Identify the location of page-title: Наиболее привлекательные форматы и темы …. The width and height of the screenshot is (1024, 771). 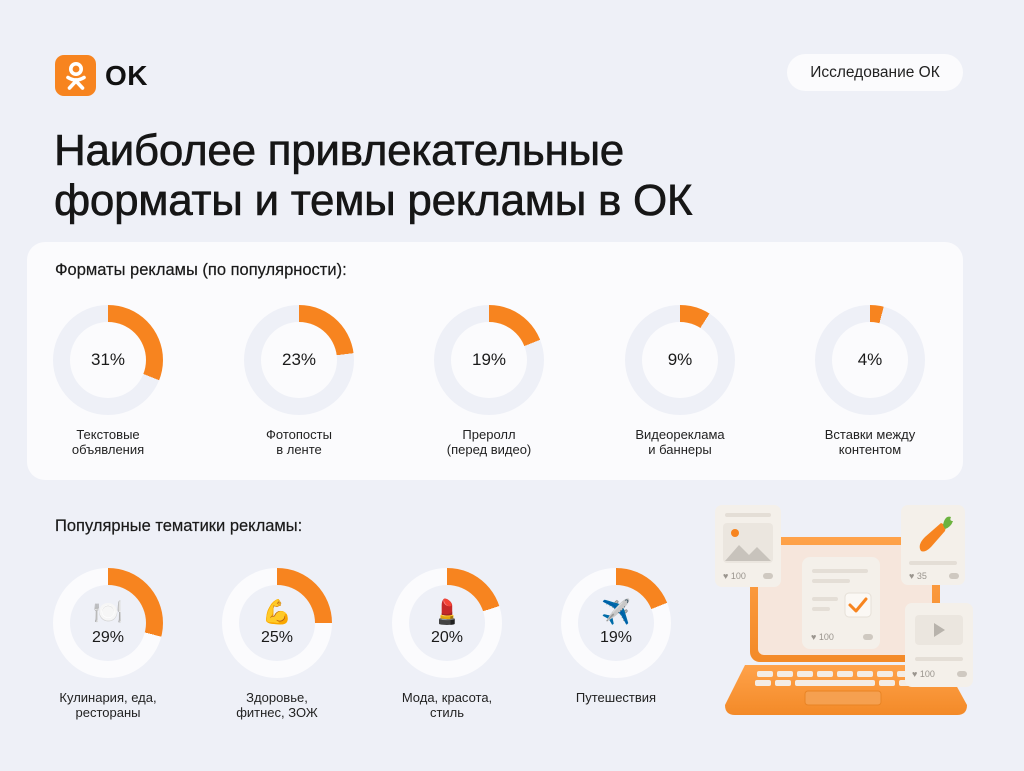
(373, 176).